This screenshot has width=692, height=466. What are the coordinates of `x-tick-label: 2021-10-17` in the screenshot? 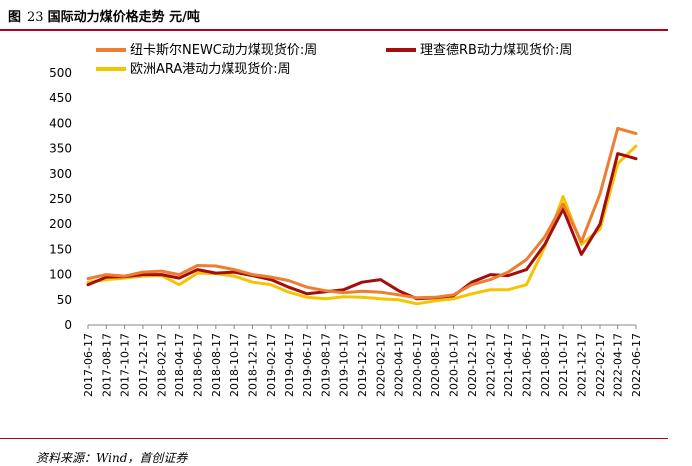 It's located at (563, 365).